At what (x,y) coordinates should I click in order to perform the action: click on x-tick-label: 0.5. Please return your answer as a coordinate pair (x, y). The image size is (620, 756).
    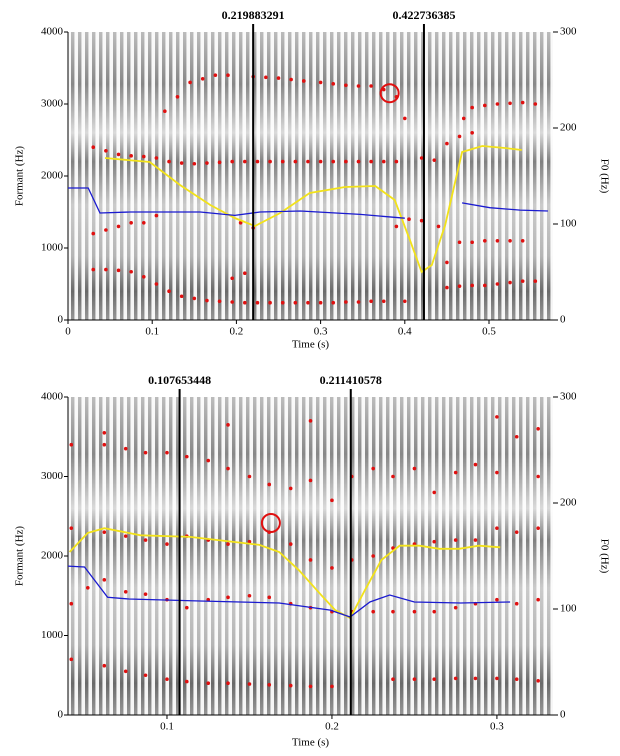
    Looking at the image, I should click on (489, 332).